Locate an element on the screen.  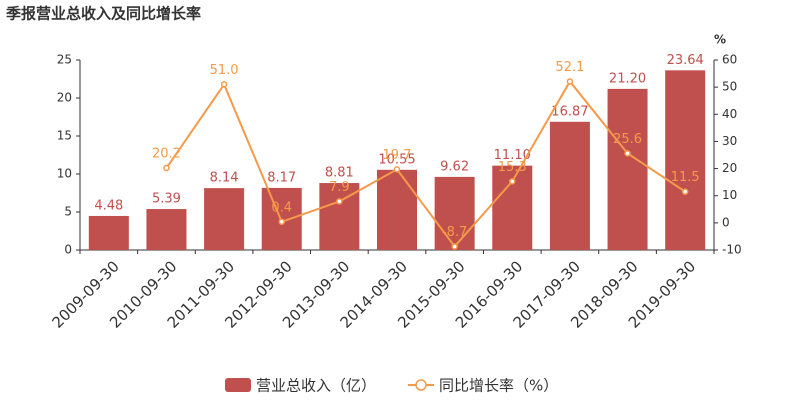
y-tick-label: 0 is located at coordinates (68, 250).